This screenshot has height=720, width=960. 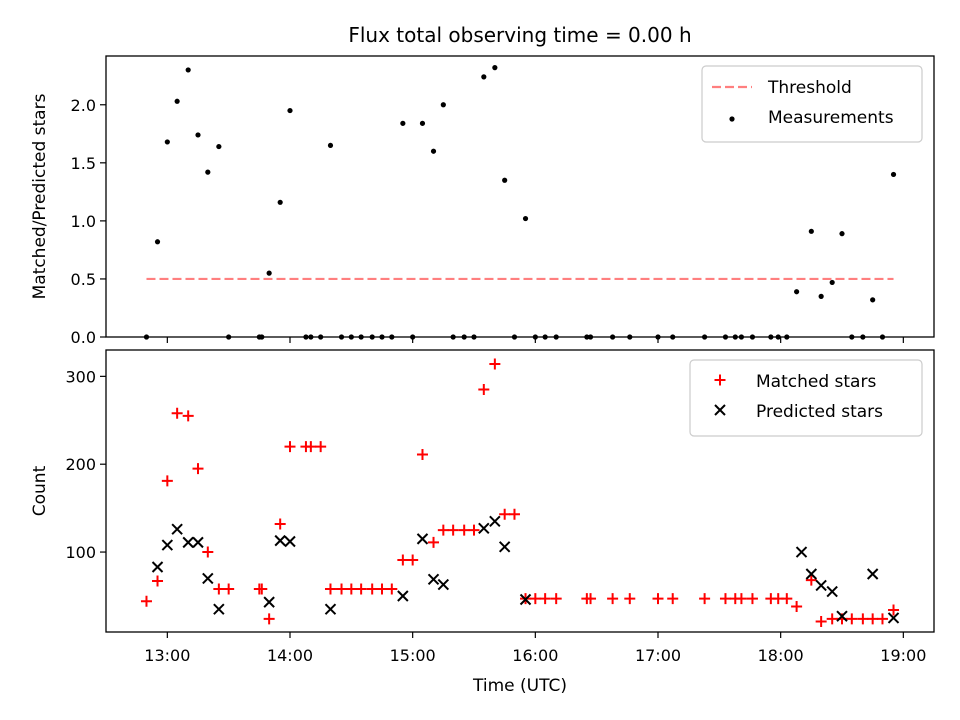 What do you see at coordinates (519, 35) in the screenshot?
I see `chart-title: Flux total observing time = 0.00 h` at bounding box center [519, 35].